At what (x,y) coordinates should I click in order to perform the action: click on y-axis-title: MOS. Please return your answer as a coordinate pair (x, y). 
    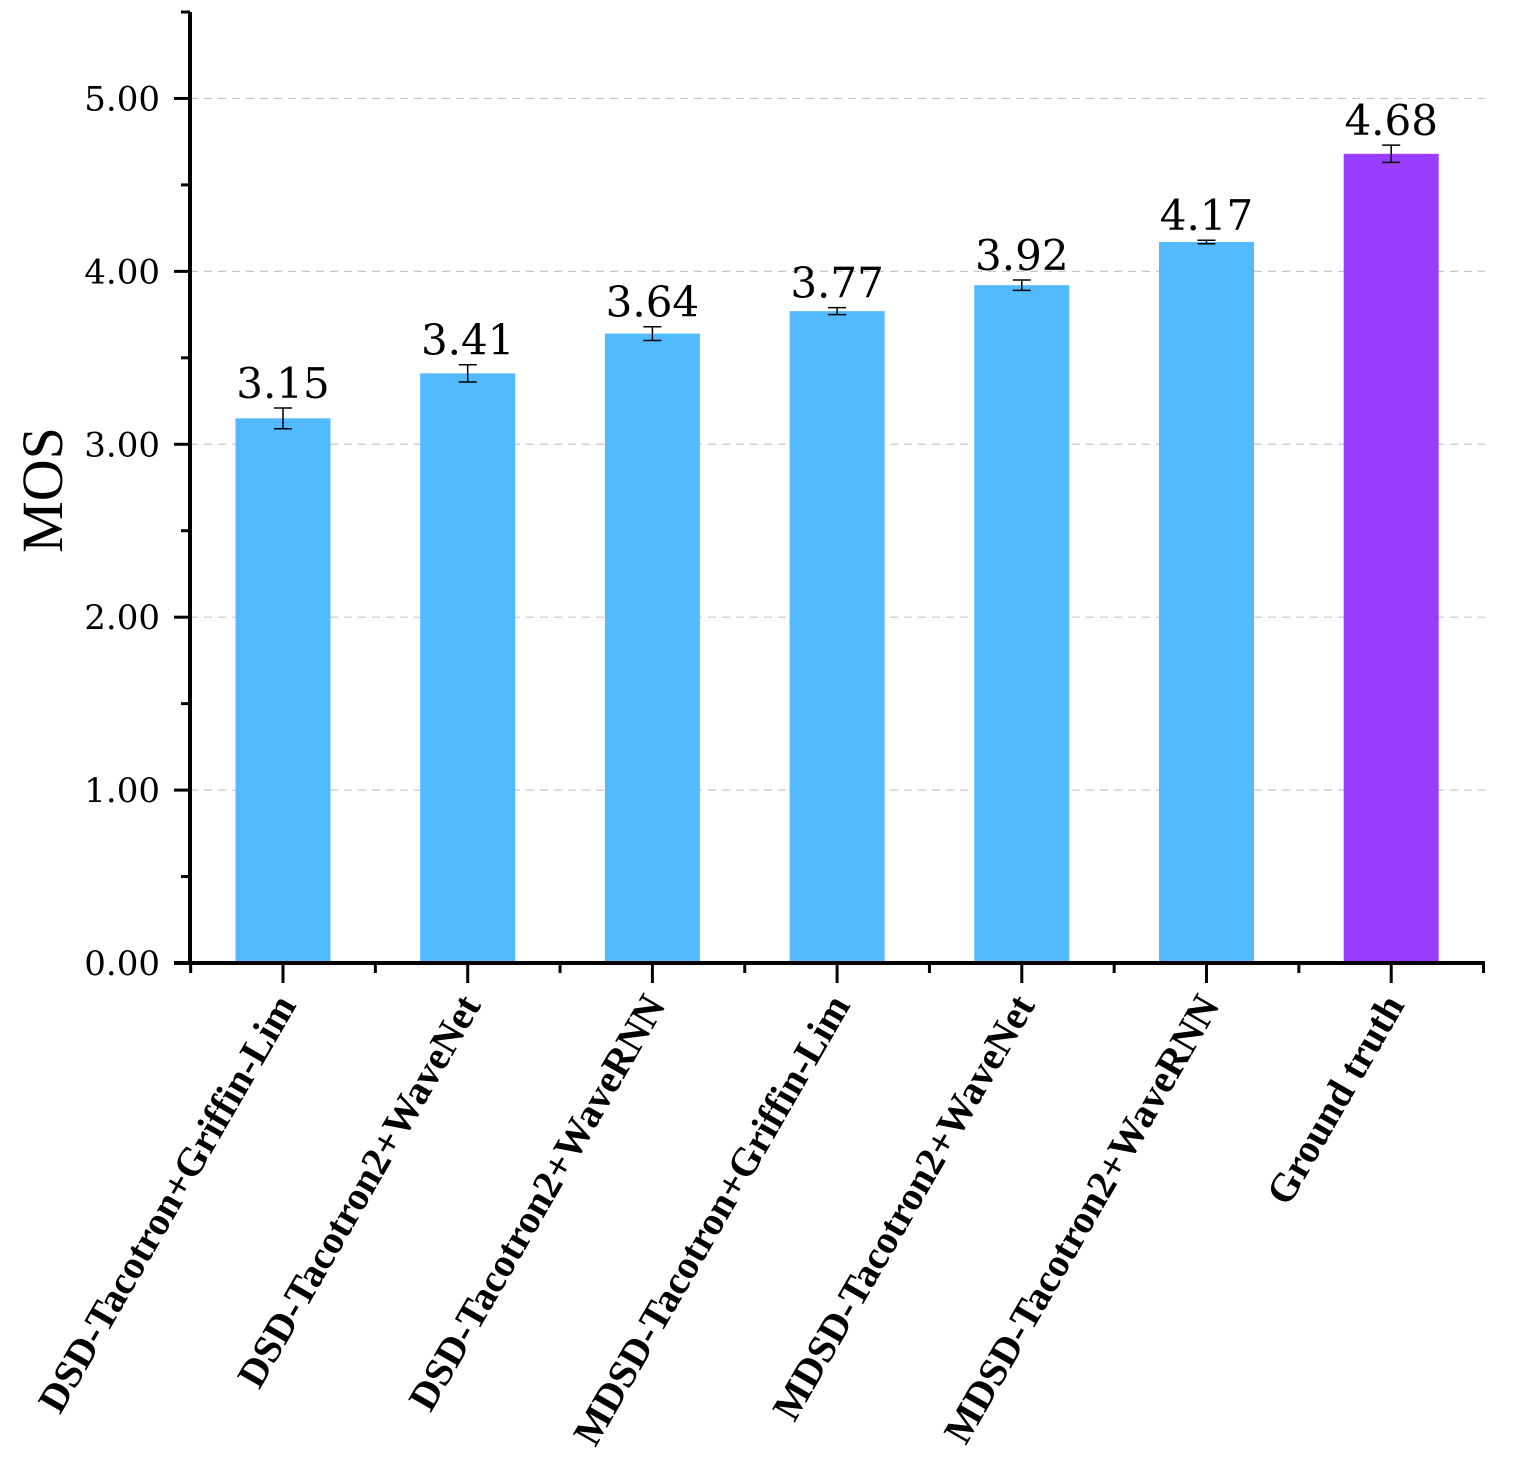
    Looking at the image, I should click on (42, 490).